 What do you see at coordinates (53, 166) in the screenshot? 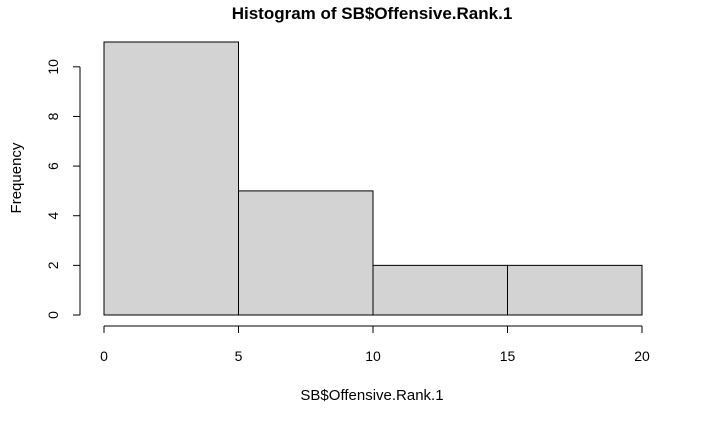
I see `y-tick-label-3: 6` at bounding box center [53, 166].